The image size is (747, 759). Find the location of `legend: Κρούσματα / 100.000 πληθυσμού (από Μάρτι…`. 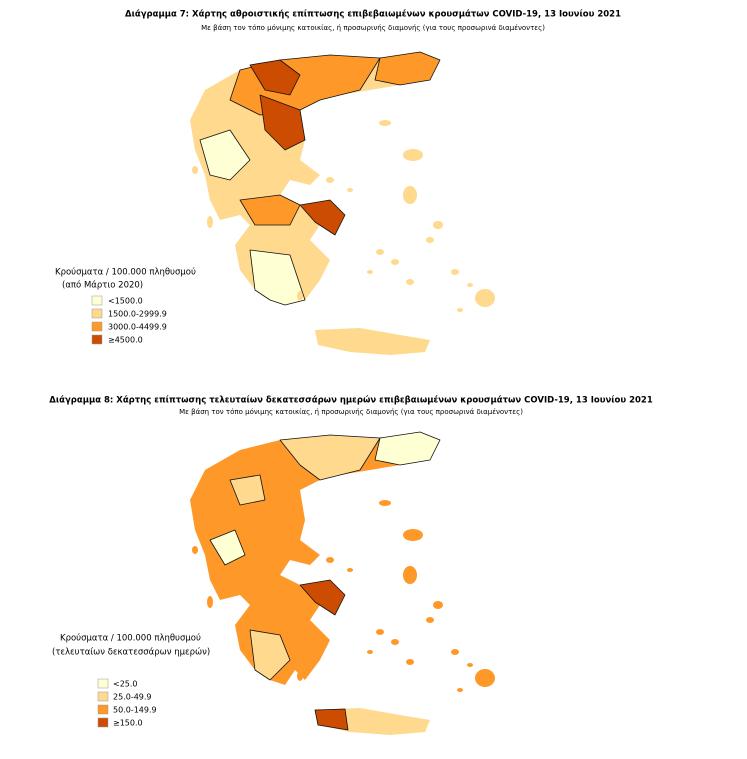

legend: Κρούσματα / 100.000 πληθυσμού (από Μάρτι… is located at coordinates (125, 306).